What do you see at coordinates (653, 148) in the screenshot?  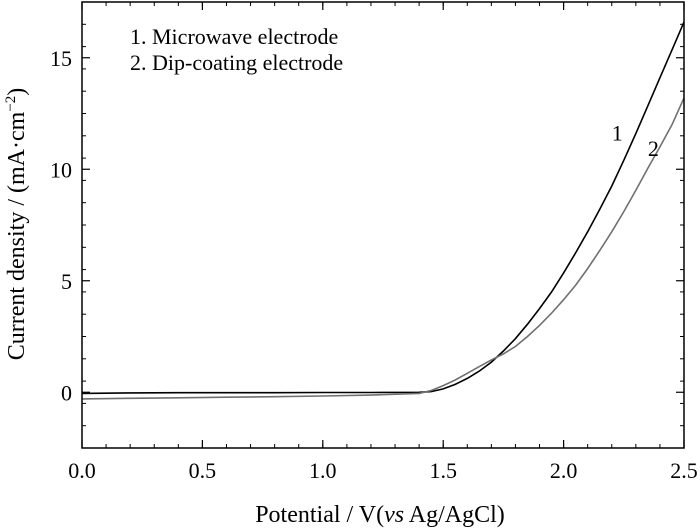 I see `curve-label-2: 2` at bounding box center [653, 148].